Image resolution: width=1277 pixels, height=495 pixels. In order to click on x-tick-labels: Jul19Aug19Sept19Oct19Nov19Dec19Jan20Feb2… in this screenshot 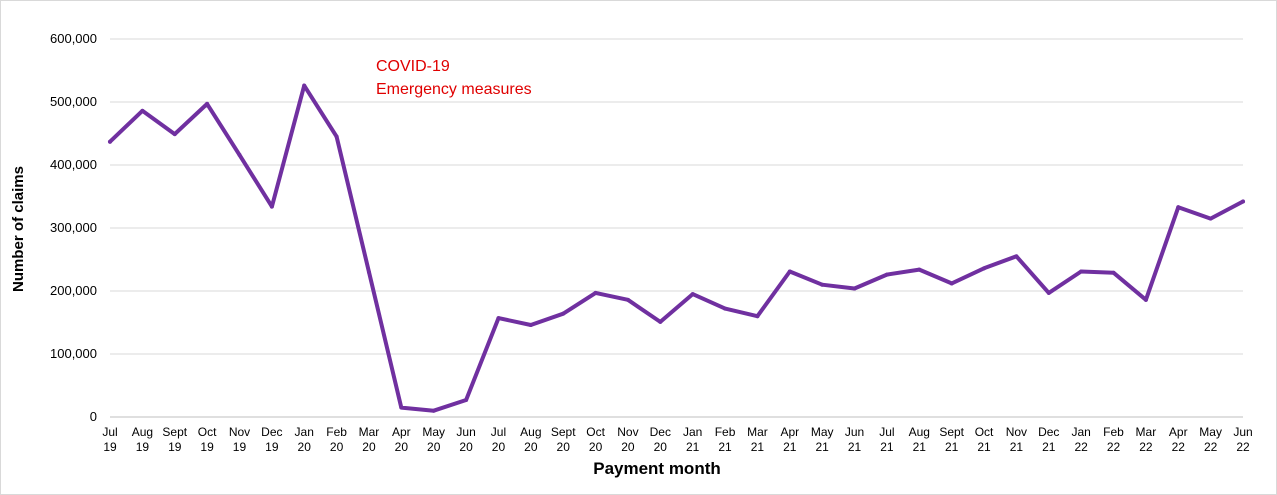, I will do `click(677, 439)`.